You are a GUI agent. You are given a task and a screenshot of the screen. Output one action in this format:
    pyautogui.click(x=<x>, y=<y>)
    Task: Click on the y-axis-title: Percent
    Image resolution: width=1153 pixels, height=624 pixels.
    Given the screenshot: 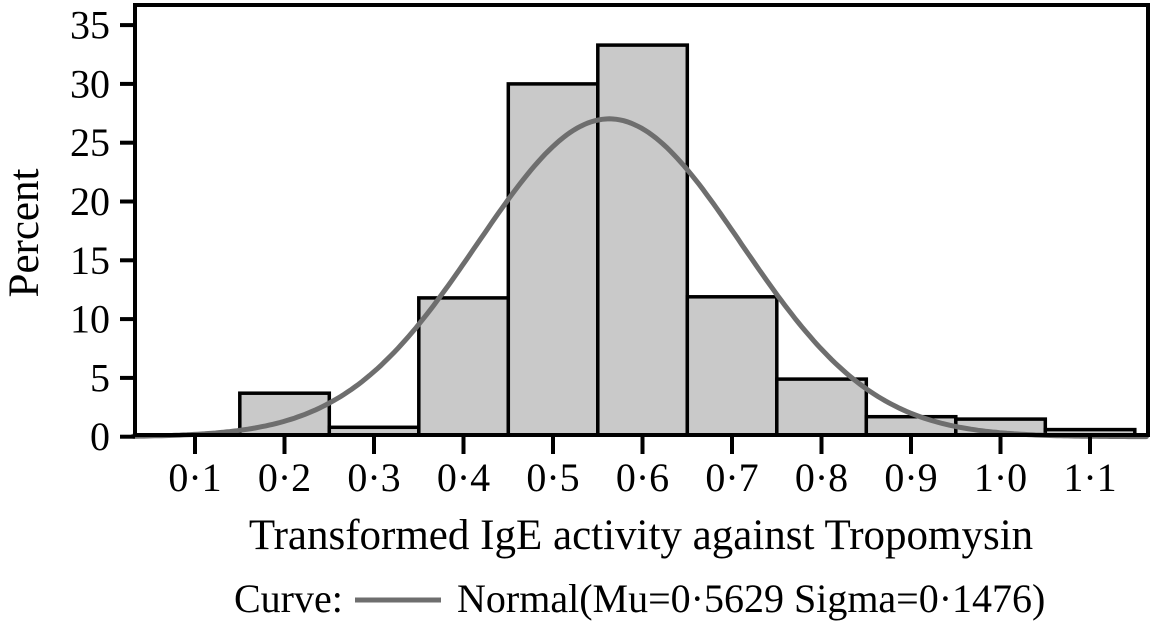 What is the action you would take?
    pyautogui.click(x=24, y=232)
    